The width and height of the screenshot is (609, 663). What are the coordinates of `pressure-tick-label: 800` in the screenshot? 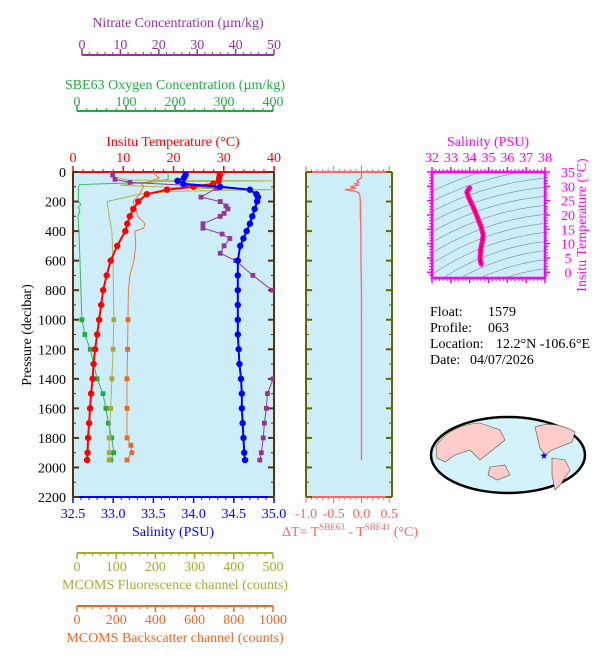 It's located at (55, 291).